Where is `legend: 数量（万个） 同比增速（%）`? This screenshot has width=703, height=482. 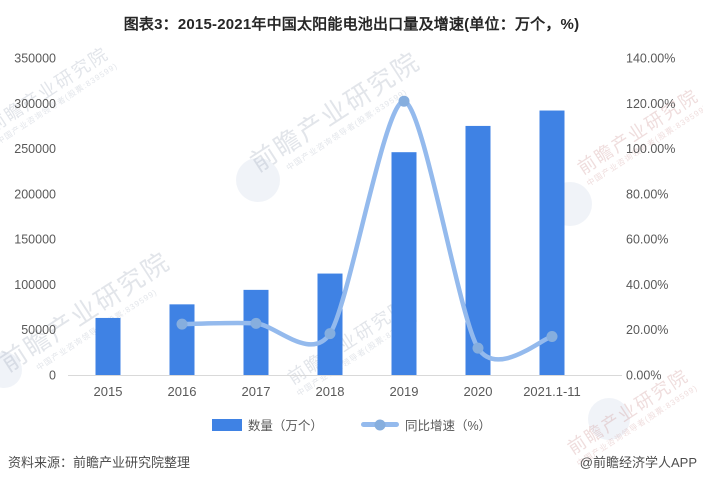
legend: 数量（万个） 同比增速（%） is located at coordinates (351, 424).